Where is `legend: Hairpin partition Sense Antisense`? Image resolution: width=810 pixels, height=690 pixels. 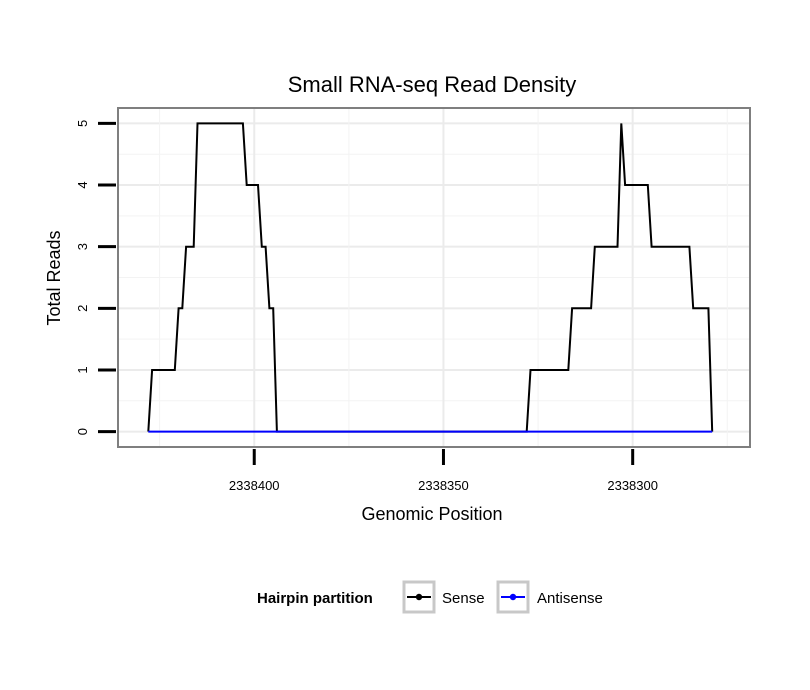 legend: Hairpin partition Sense Antisense is located at coordinates (430, 597).